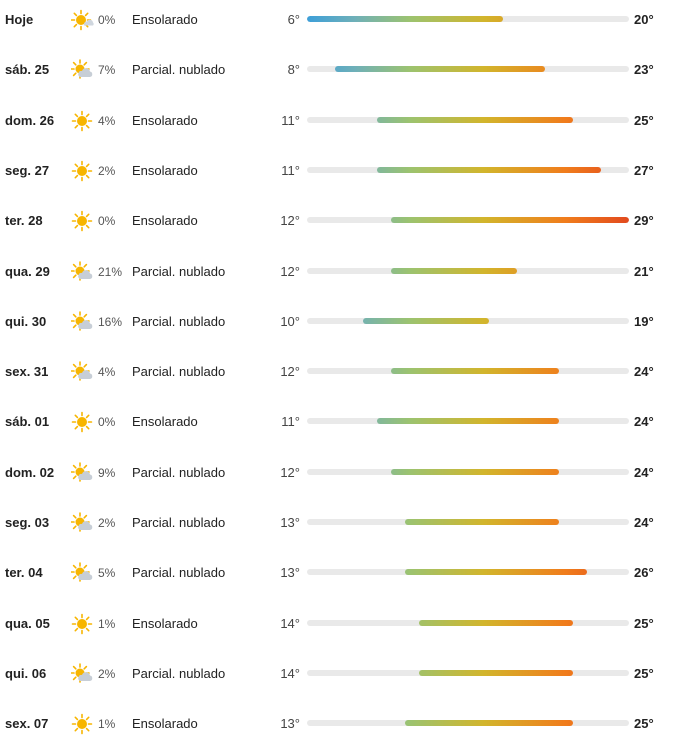 Image resolution: width=680 pixels, height=750 pixels. I want to click on forecast-row-12: qua. 05 1% Ensolarado 14° 25°, so click(340, 624).